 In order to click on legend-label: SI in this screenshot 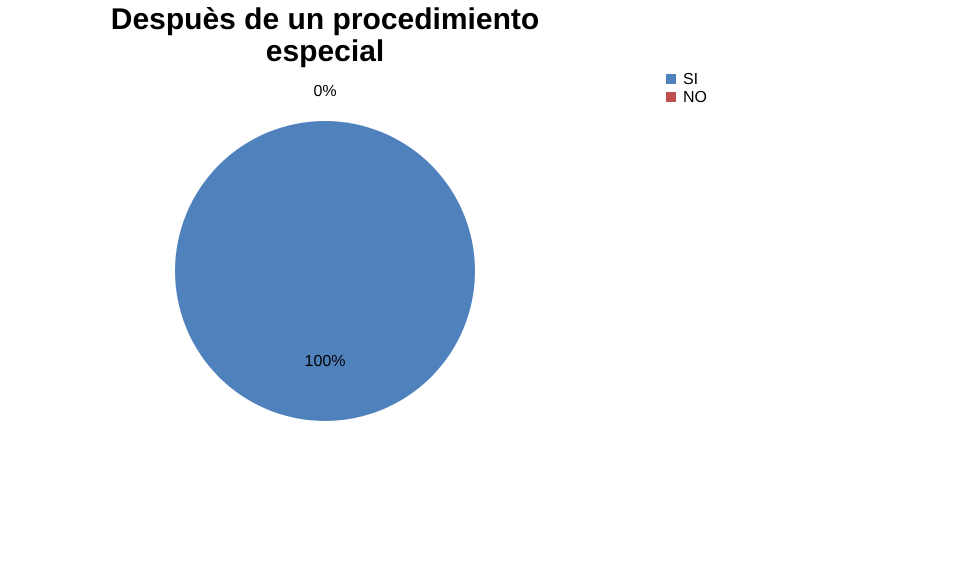, I will do `click(690, 79)`.